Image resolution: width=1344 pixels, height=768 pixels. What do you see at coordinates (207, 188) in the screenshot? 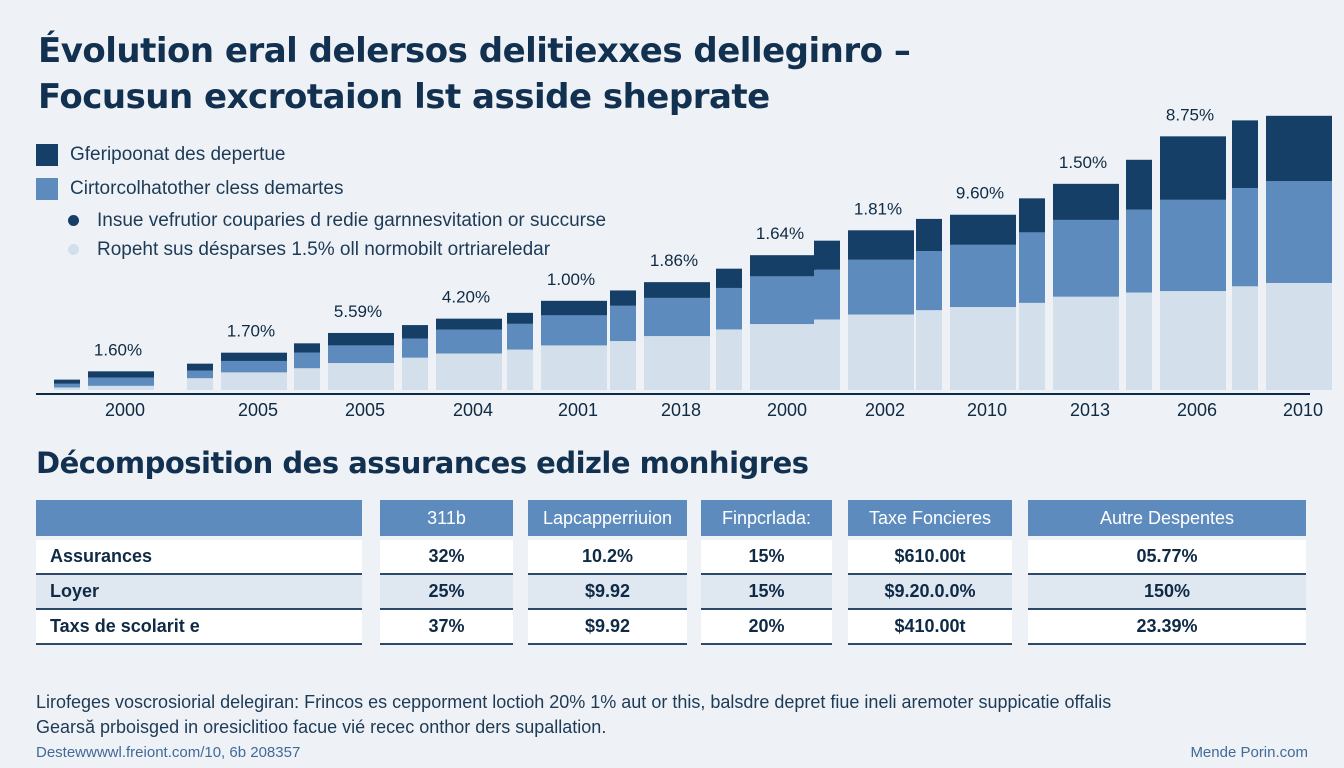
I see `legend-label-mid: Cirtorcolhatother cless demartes` at bounding box center [207, 188].